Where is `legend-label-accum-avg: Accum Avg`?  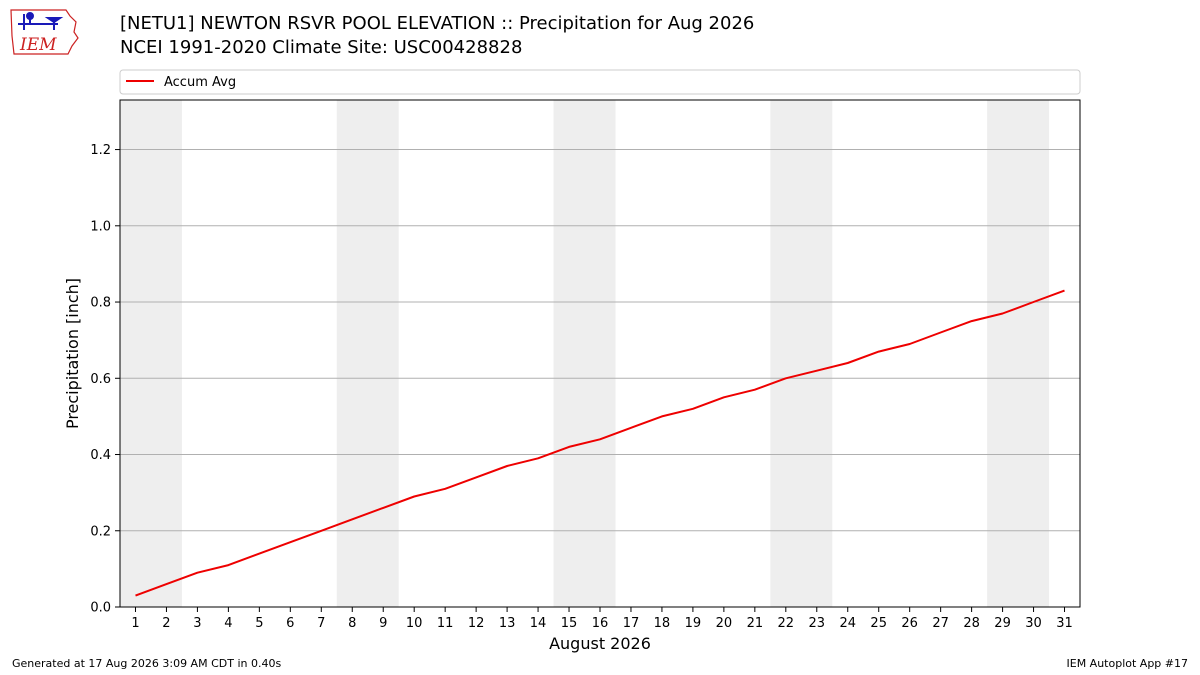
legend-label-accum-avg: Accum Avg is located at coordinates (200, 82).